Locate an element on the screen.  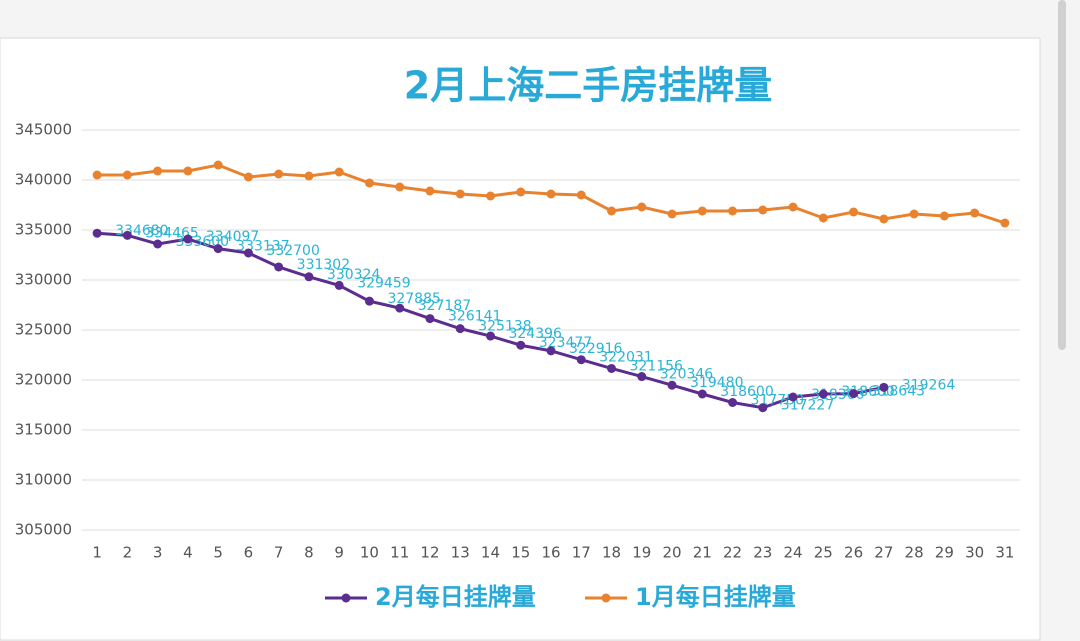
x-tick-label: 10 is located at coordinates (369, 553).